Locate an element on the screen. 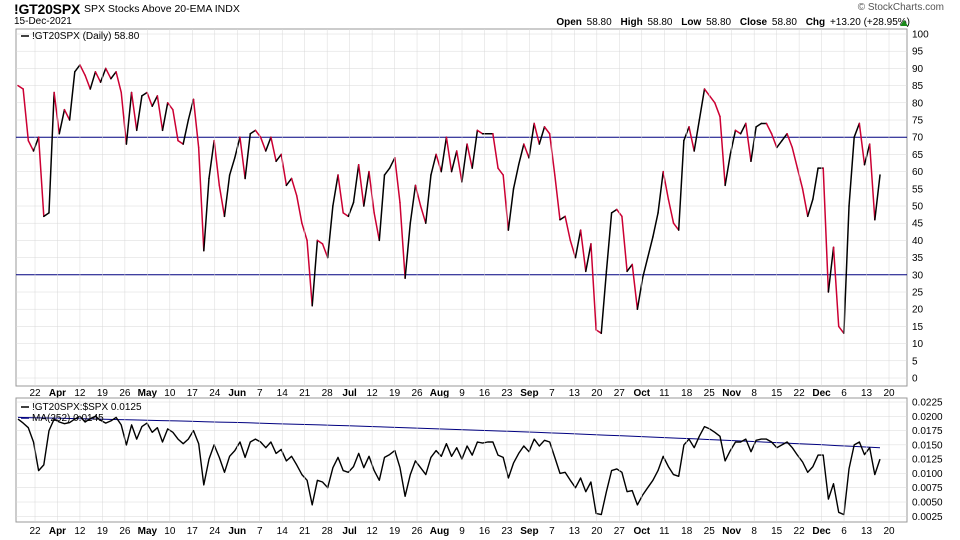 This screenshot has height=540, width=960. main-y-tick-label: 0 is located at coordinates (915, 379).